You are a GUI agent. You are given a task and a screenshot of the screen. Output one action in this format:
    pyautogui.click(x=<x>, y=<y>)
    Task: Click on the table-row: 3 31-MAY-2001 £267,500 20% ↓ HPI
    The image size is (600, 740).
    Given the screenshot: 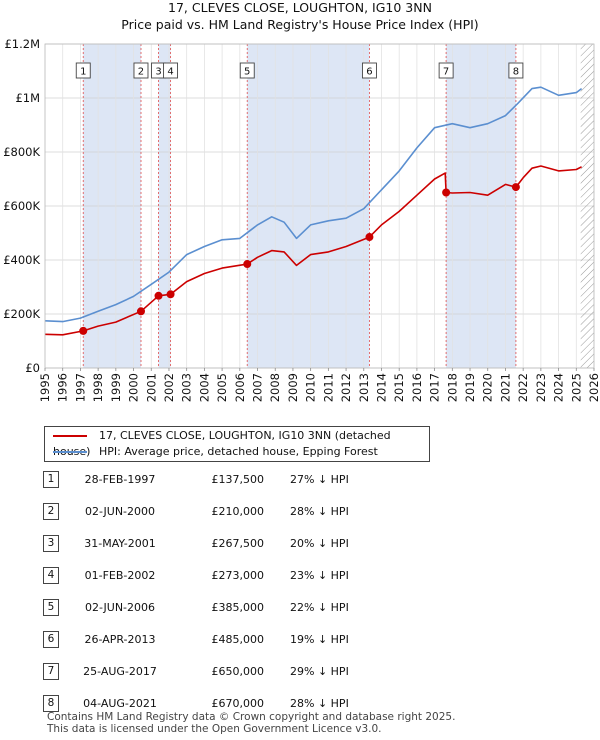 What is the action you would take?
    pyautogui.click(x=300, y=544)
    